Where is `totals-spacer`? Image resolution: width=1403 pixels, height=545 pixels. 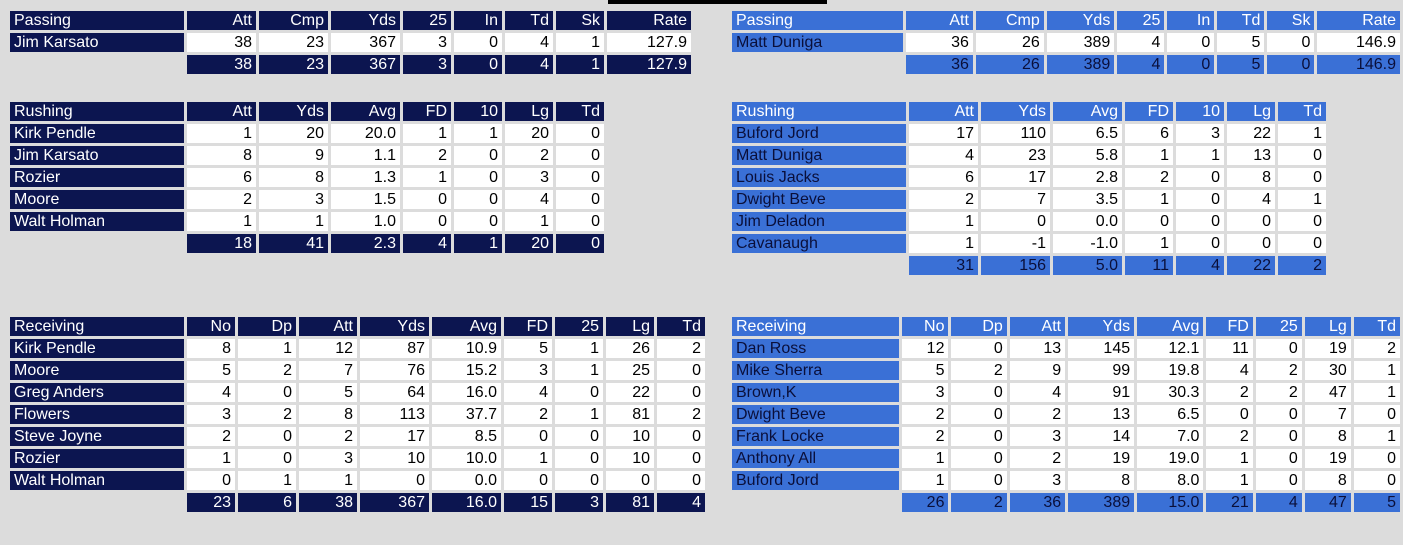 totals-spacer is located at coordinates (97, 64).